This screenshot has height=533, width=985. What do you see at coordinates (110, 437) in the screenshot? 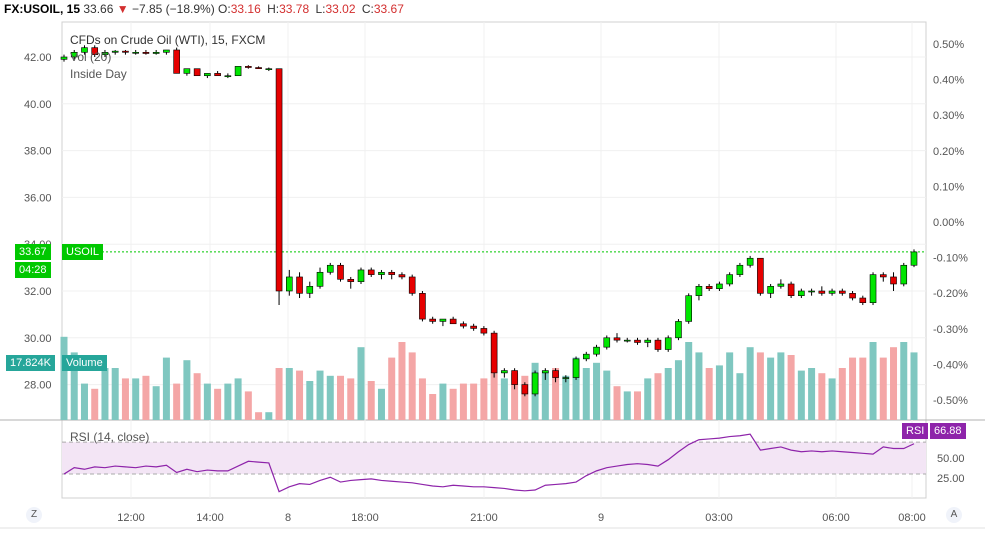
I see `rsi-legend: RSI (14, close)` at bounding box center [110, 437].